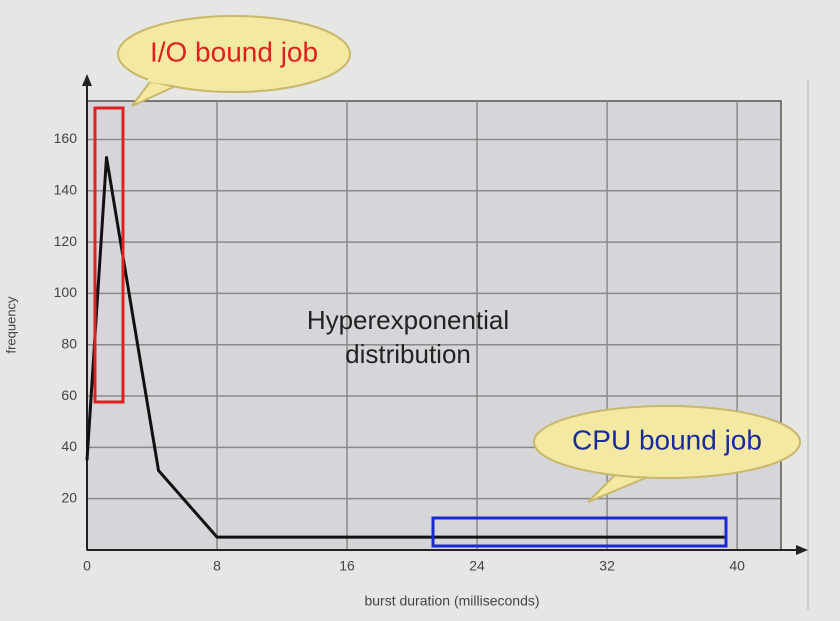  I want to click on y-axis-label: frequency, so click(10, 325).